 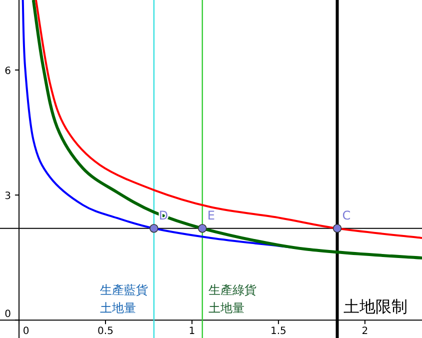 I want to click on y-tick-label: 3, so click(x=8, y=196).